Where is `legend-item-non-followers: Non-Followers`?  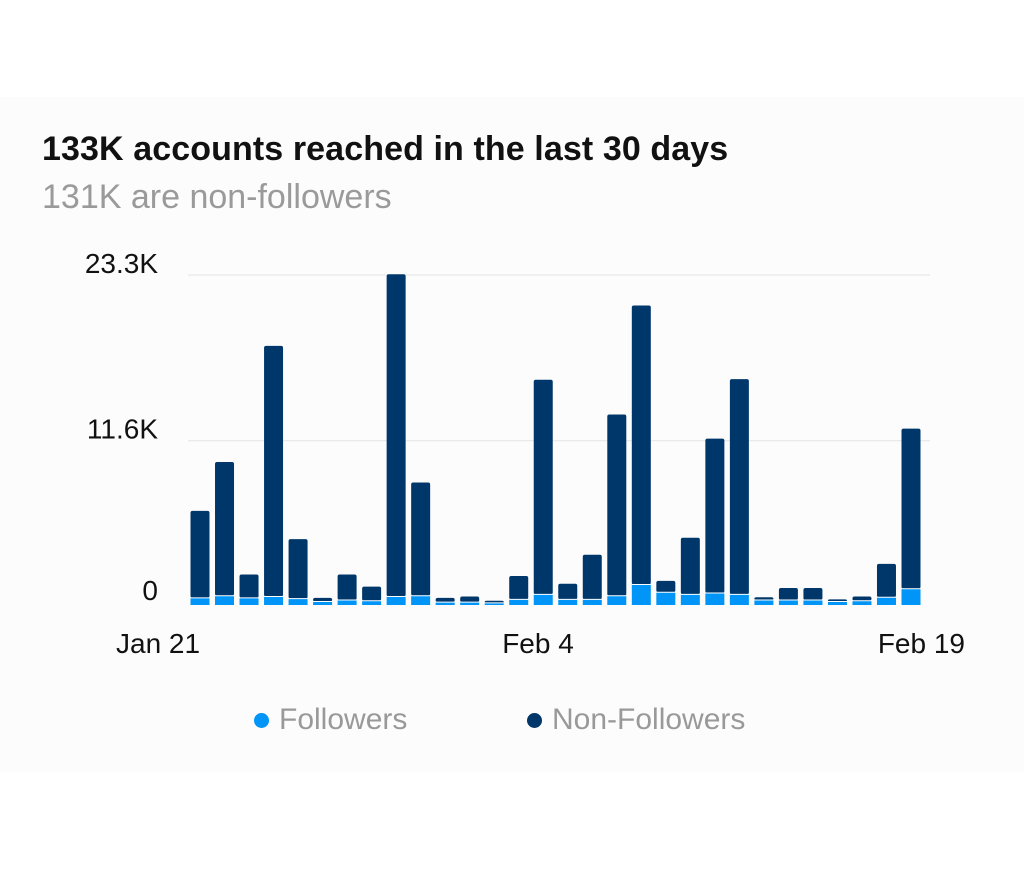
legend-item-non-followers: Non-Followers is located at coordinates (636, 720).